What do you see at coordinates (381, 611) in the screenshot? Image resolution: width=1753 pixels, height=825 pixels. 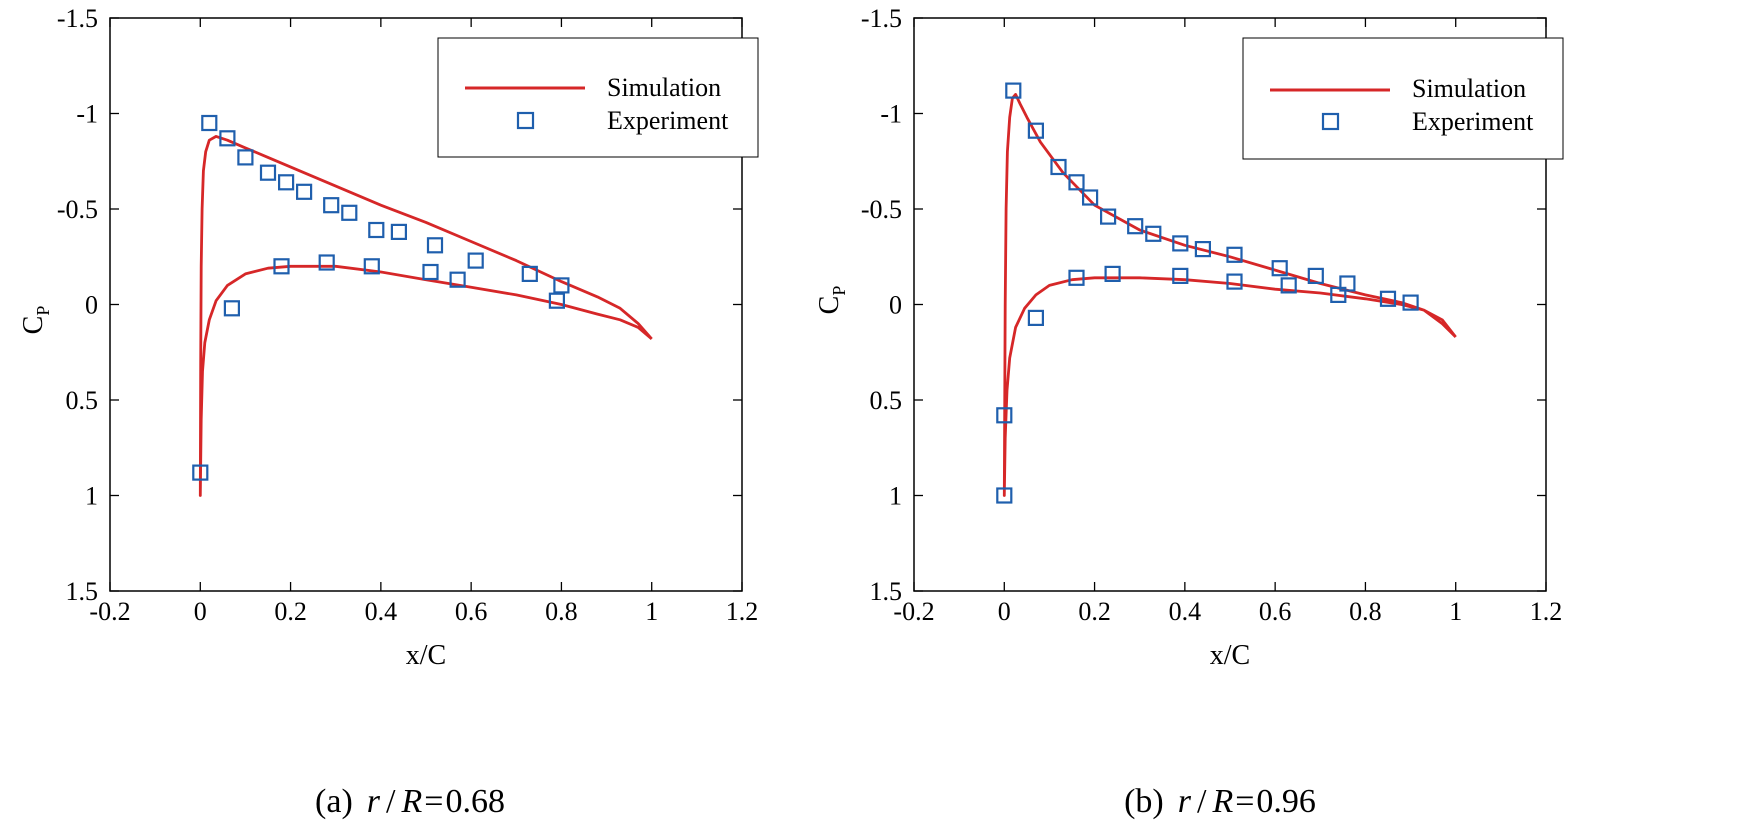 I see `x-tick-label: 0.4` at bounding box center [381, 611].